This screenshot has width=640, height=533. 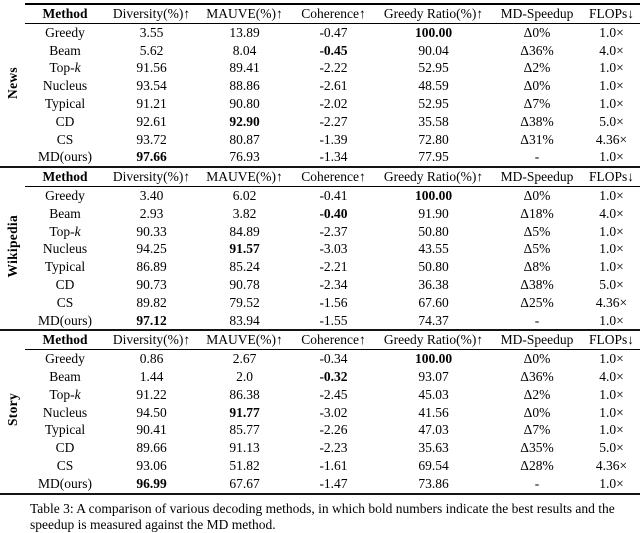 What do you see at coordinates (333, 249) in the screenshot?
I see `value-cell: -3.03` at bounding box center [333, 249].